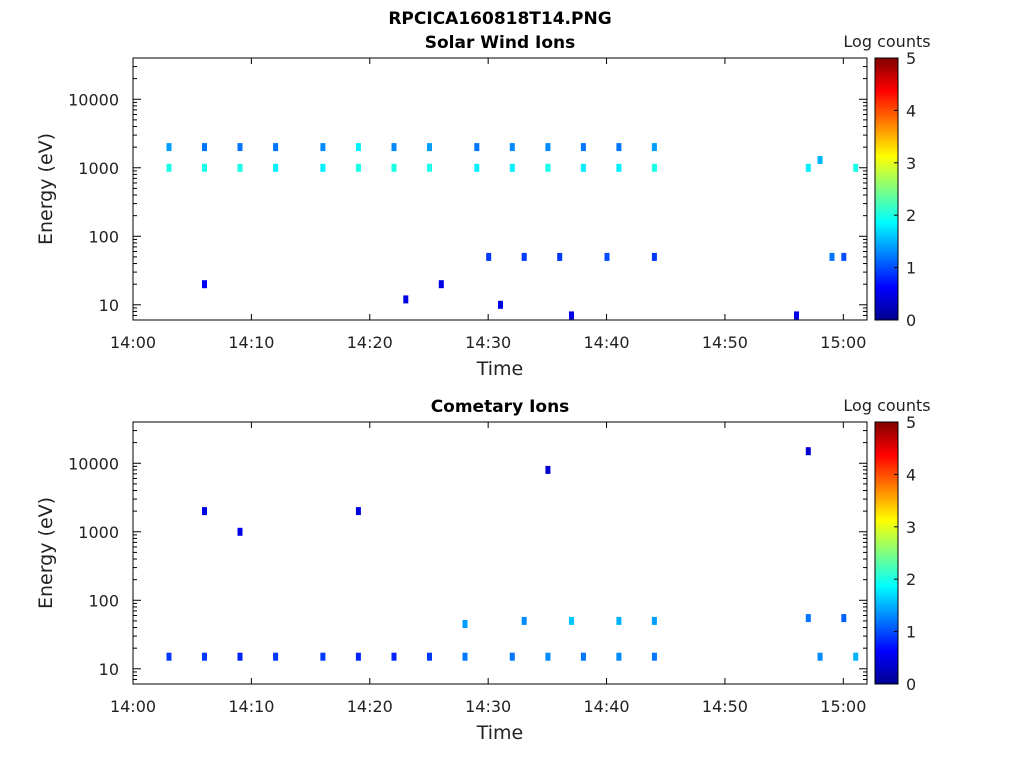  I want to click on colorbar: Log counts 0 1 2 3 4 5, so click(886, 181).